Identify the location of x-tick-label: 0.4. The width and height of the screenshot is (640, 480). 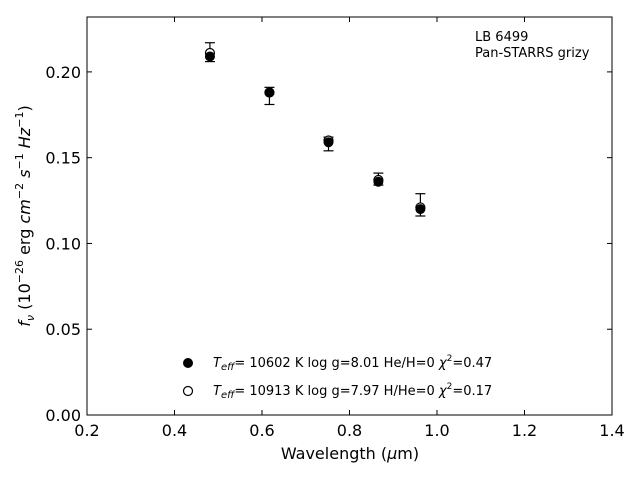
(174, 430).